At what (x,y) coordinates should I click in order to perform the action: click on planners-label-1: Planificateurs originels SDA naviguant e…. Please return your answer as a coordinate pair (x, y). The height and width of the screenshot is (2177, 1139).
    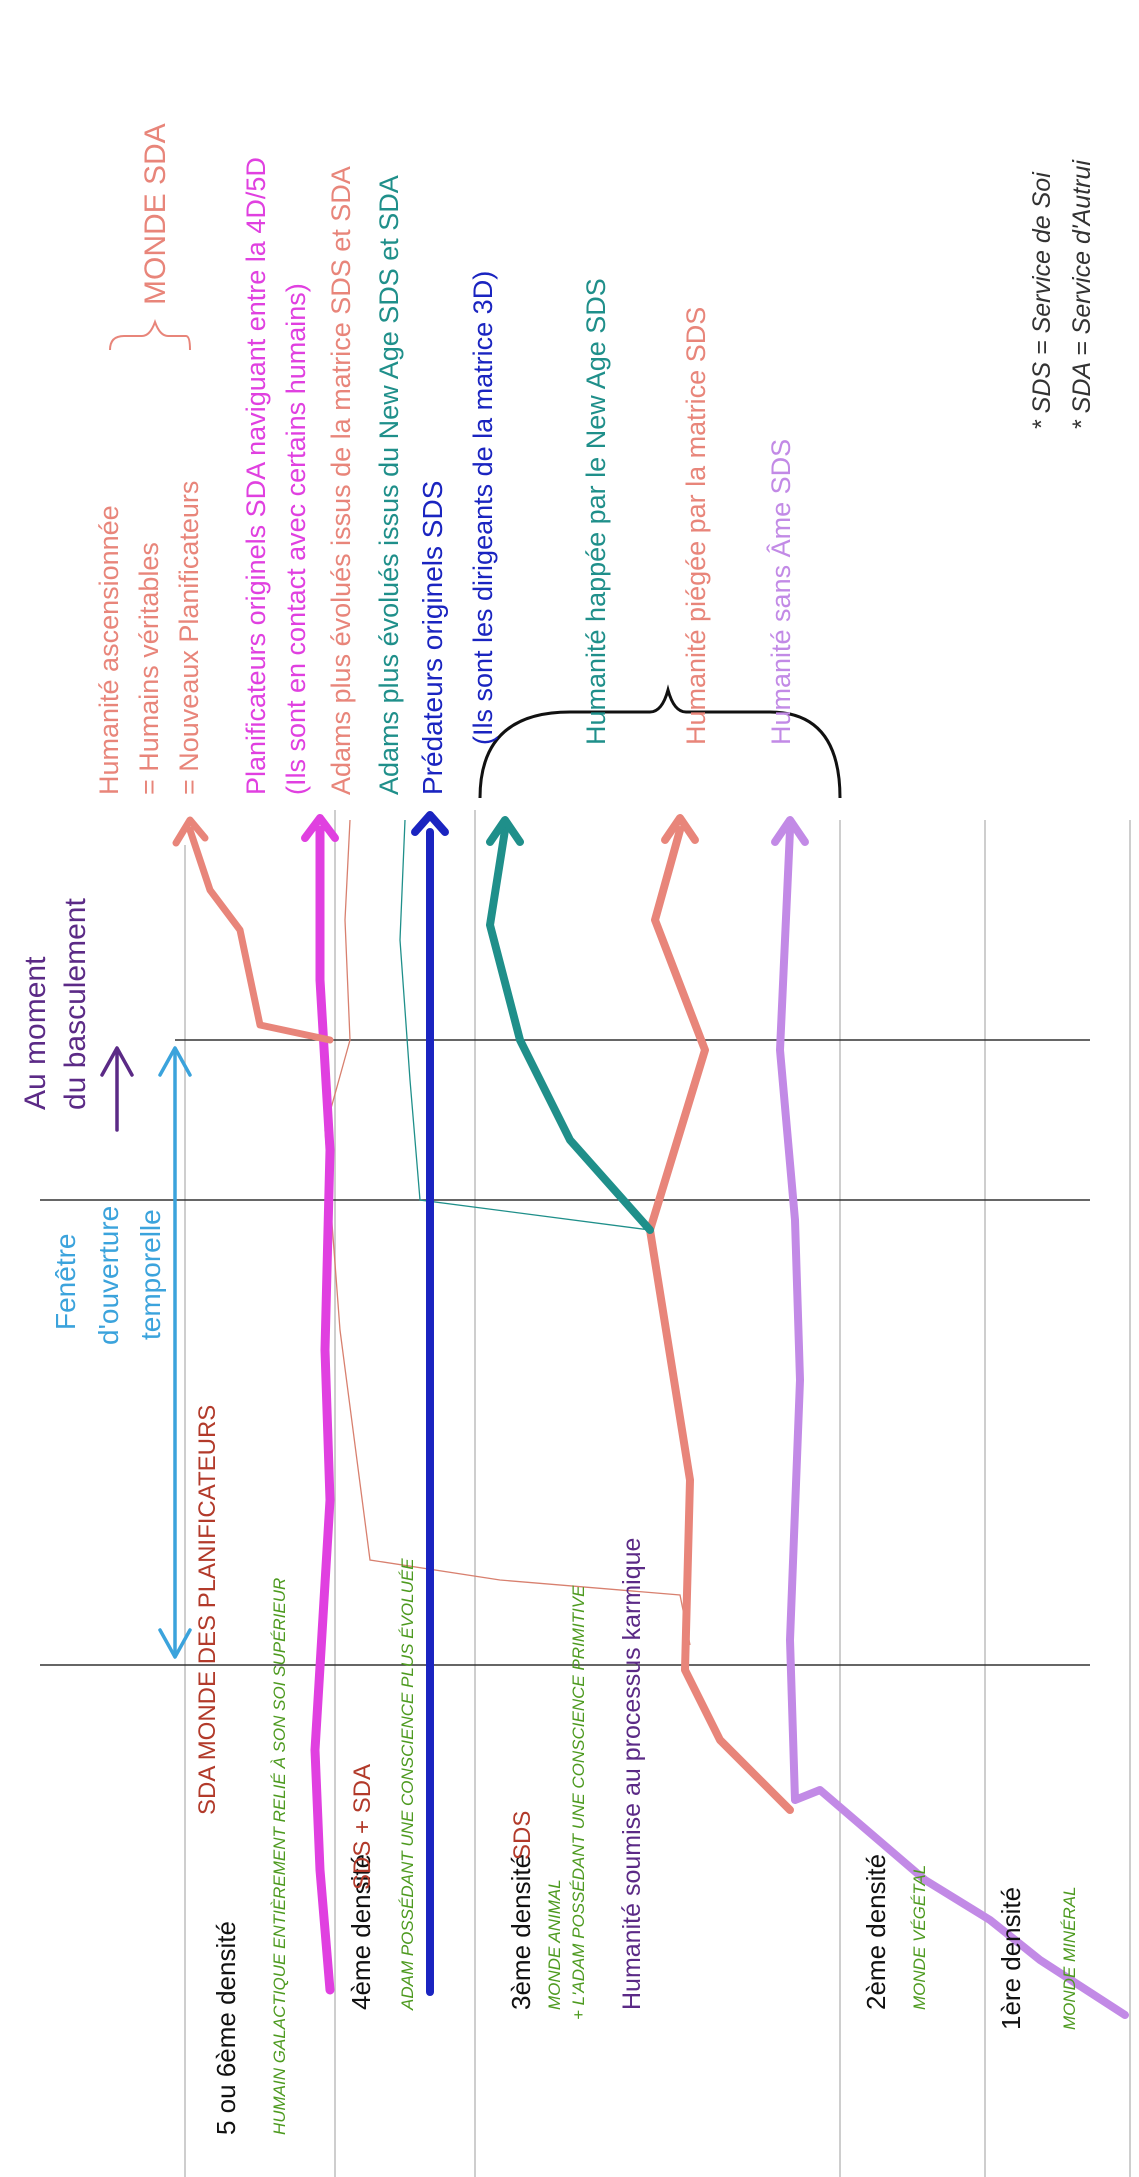
    Looking at the image, I should click on (256, 476).